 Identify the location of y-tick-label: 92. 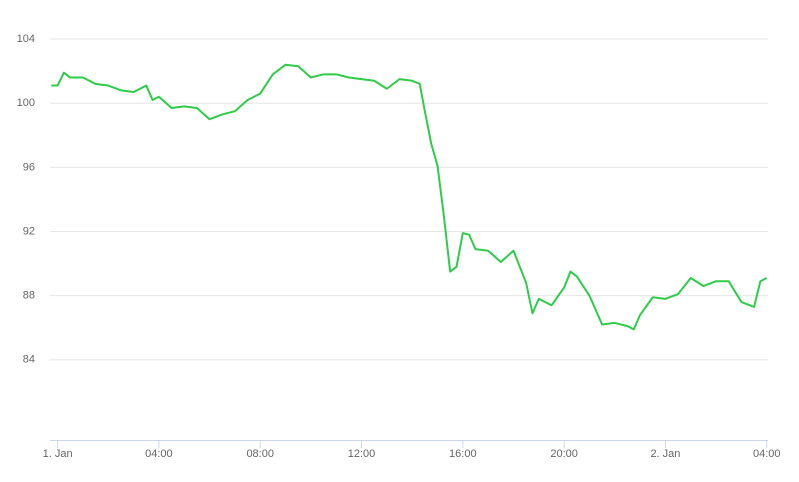
(29, 231).